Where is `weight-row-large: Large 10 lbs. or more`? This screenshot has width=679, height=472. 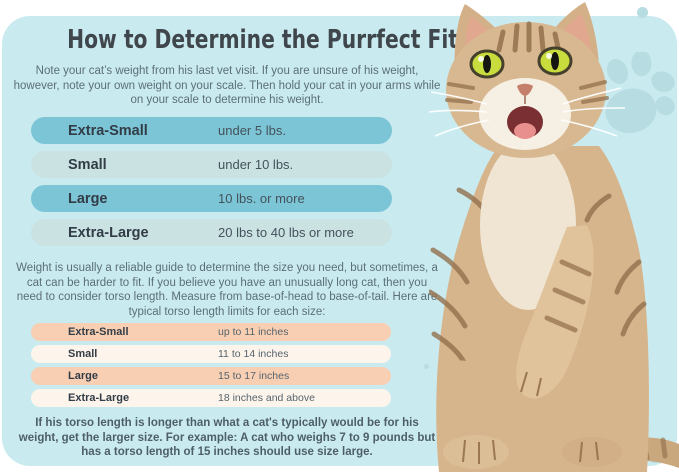
weight-row-large: Large 10 lbs. or more is located at coordinates (211, 198).